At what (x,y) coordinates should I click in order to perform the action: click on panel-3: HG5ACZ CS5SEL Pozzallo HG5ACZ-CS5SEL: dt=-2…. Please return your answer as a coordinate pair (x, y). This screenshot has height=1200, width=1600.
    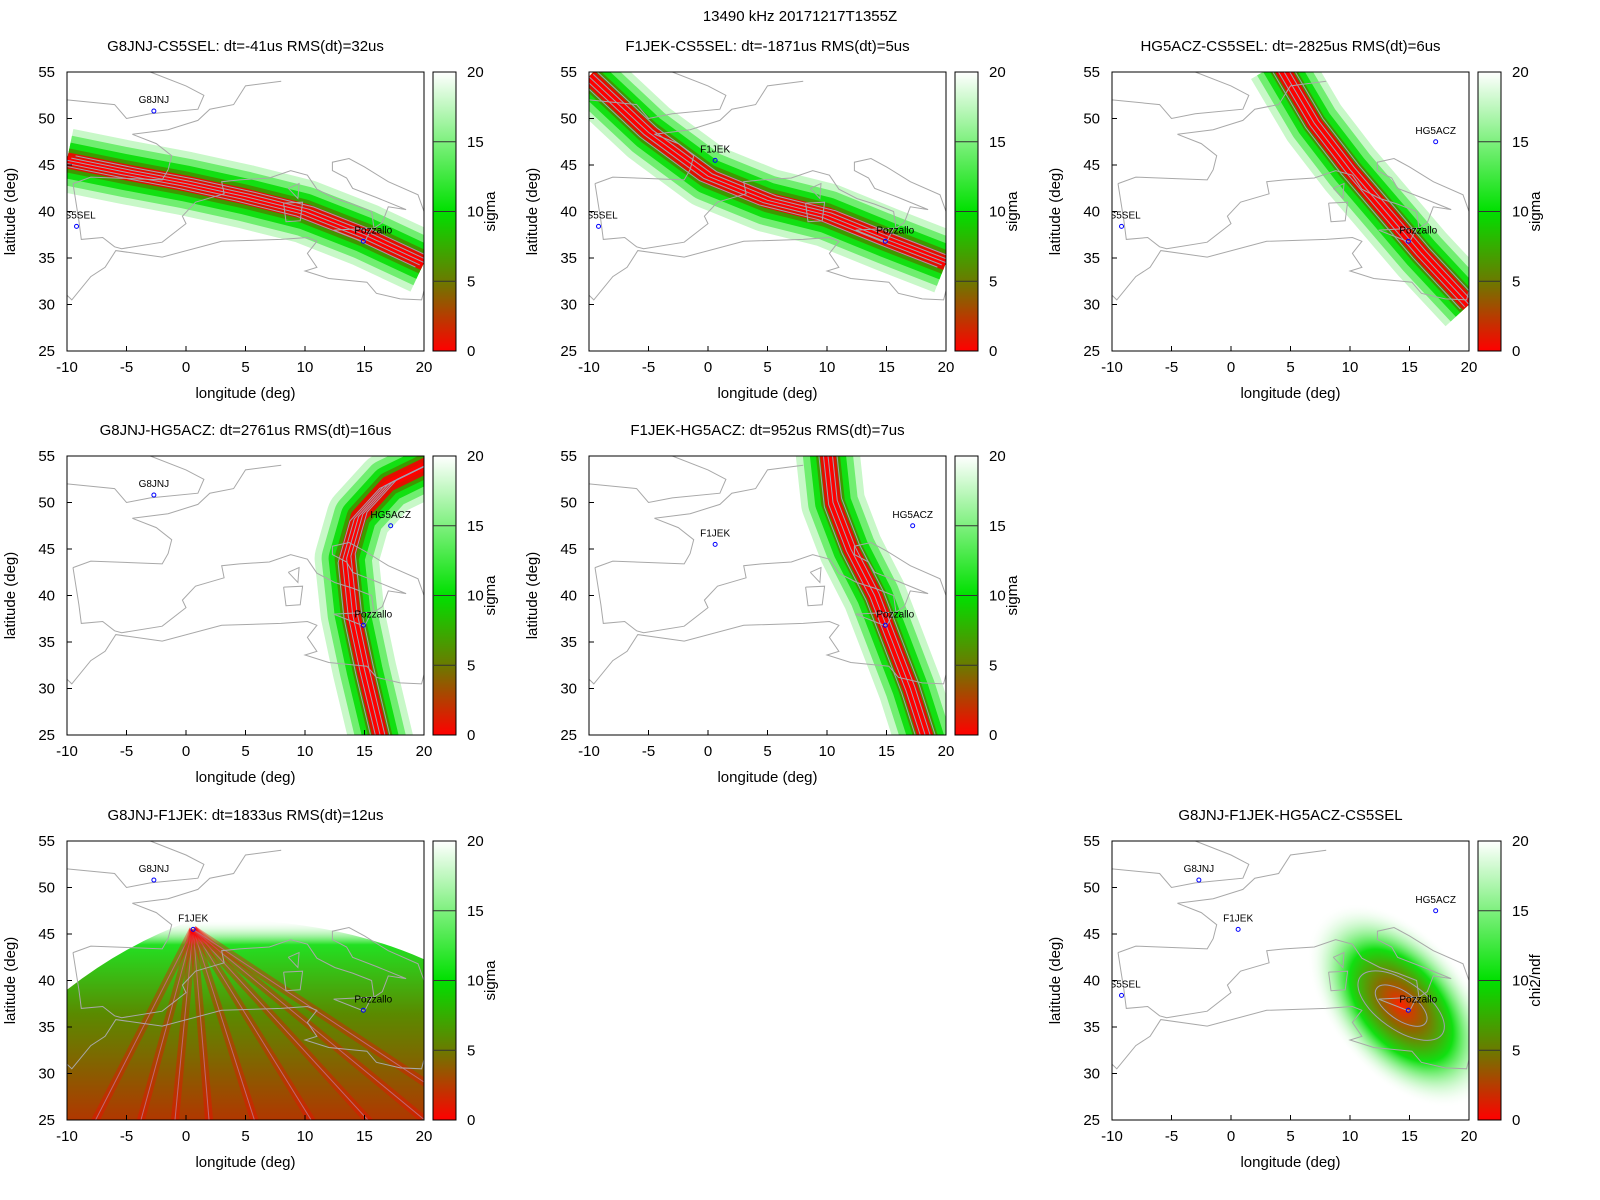
    Looking at the image, I should click on (1295, 220).